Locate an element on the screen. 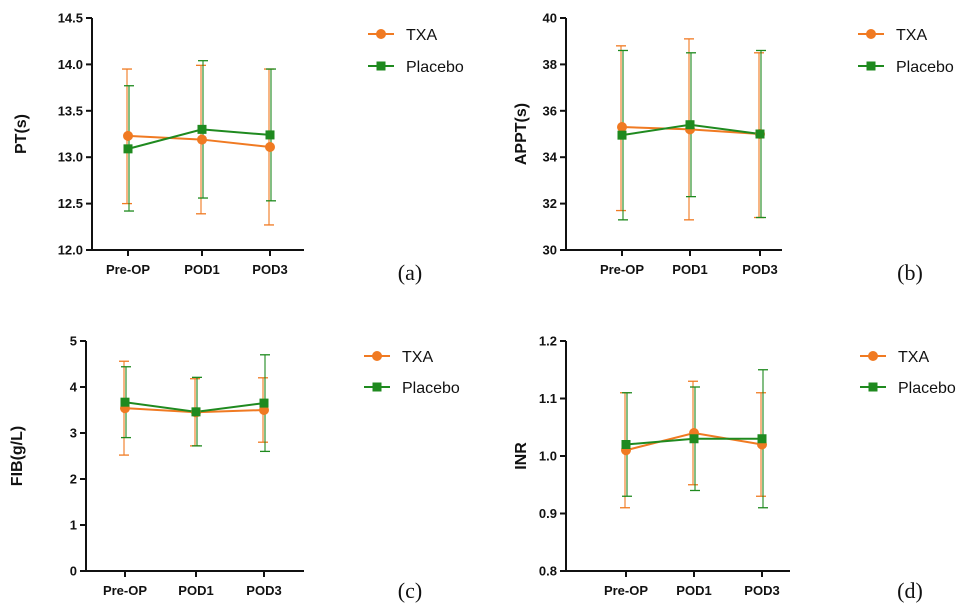 The height and width of the screenshot is (604, 968). y-tick-label: 2 is located at coordinates (73, 479).